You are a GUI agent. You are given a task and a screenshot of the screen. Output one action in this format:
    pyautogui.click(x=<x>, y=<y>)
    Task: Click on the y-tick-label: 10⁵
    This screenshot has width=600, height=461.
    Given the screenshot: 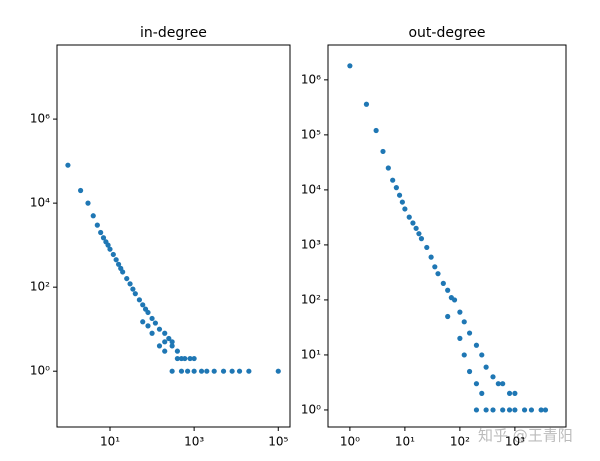 What is the action you would take?
    pyautogui.click(x=311, y=134)
    